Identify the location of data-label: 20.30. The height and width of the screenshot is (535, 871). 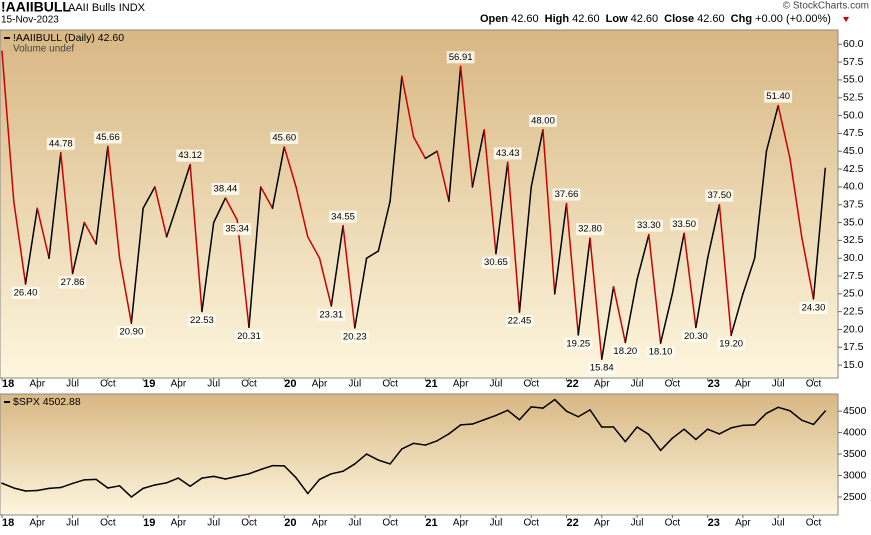
(696, 336).